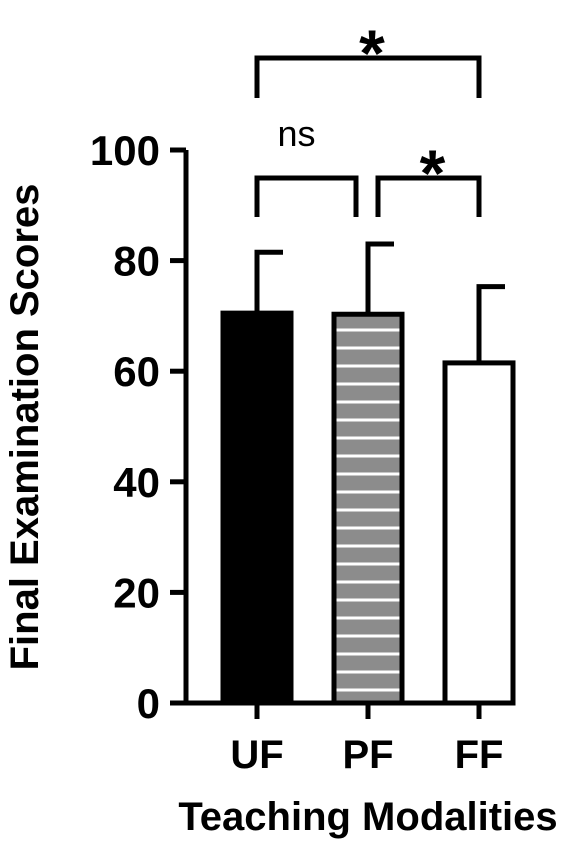  I want to click on x-axis-title: Teaching Modalities, so click(367, 817).